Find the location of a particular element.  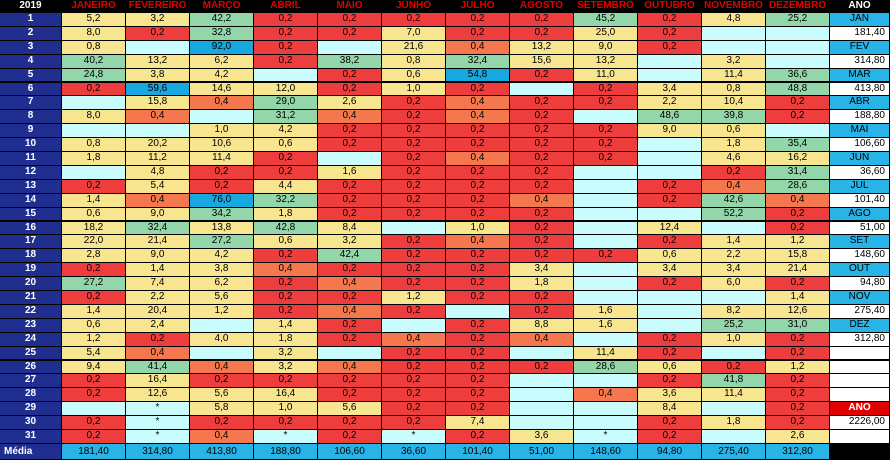

table-cell: 48,6 is located at coordinates (670, 117).